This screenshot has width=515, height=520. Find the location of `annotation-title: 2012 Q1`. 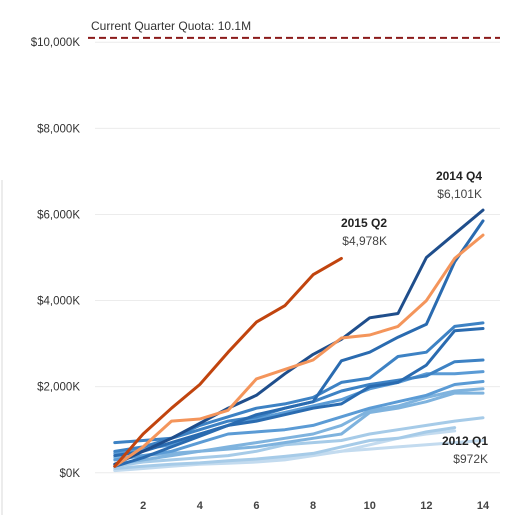

annotation-title: 2012 Q1 is located at coordinates (465, 441).